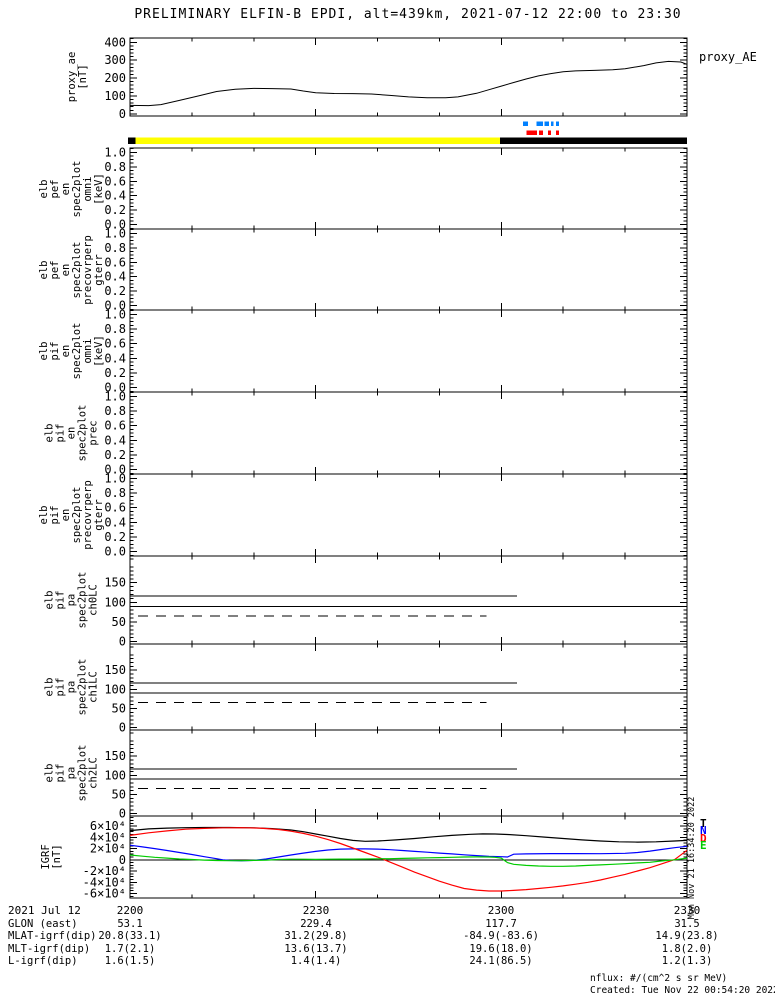  I want to click on panel-elb_pif_pa_spec2plot_ch0LC: 0 50 100 150, so click(396, 602).